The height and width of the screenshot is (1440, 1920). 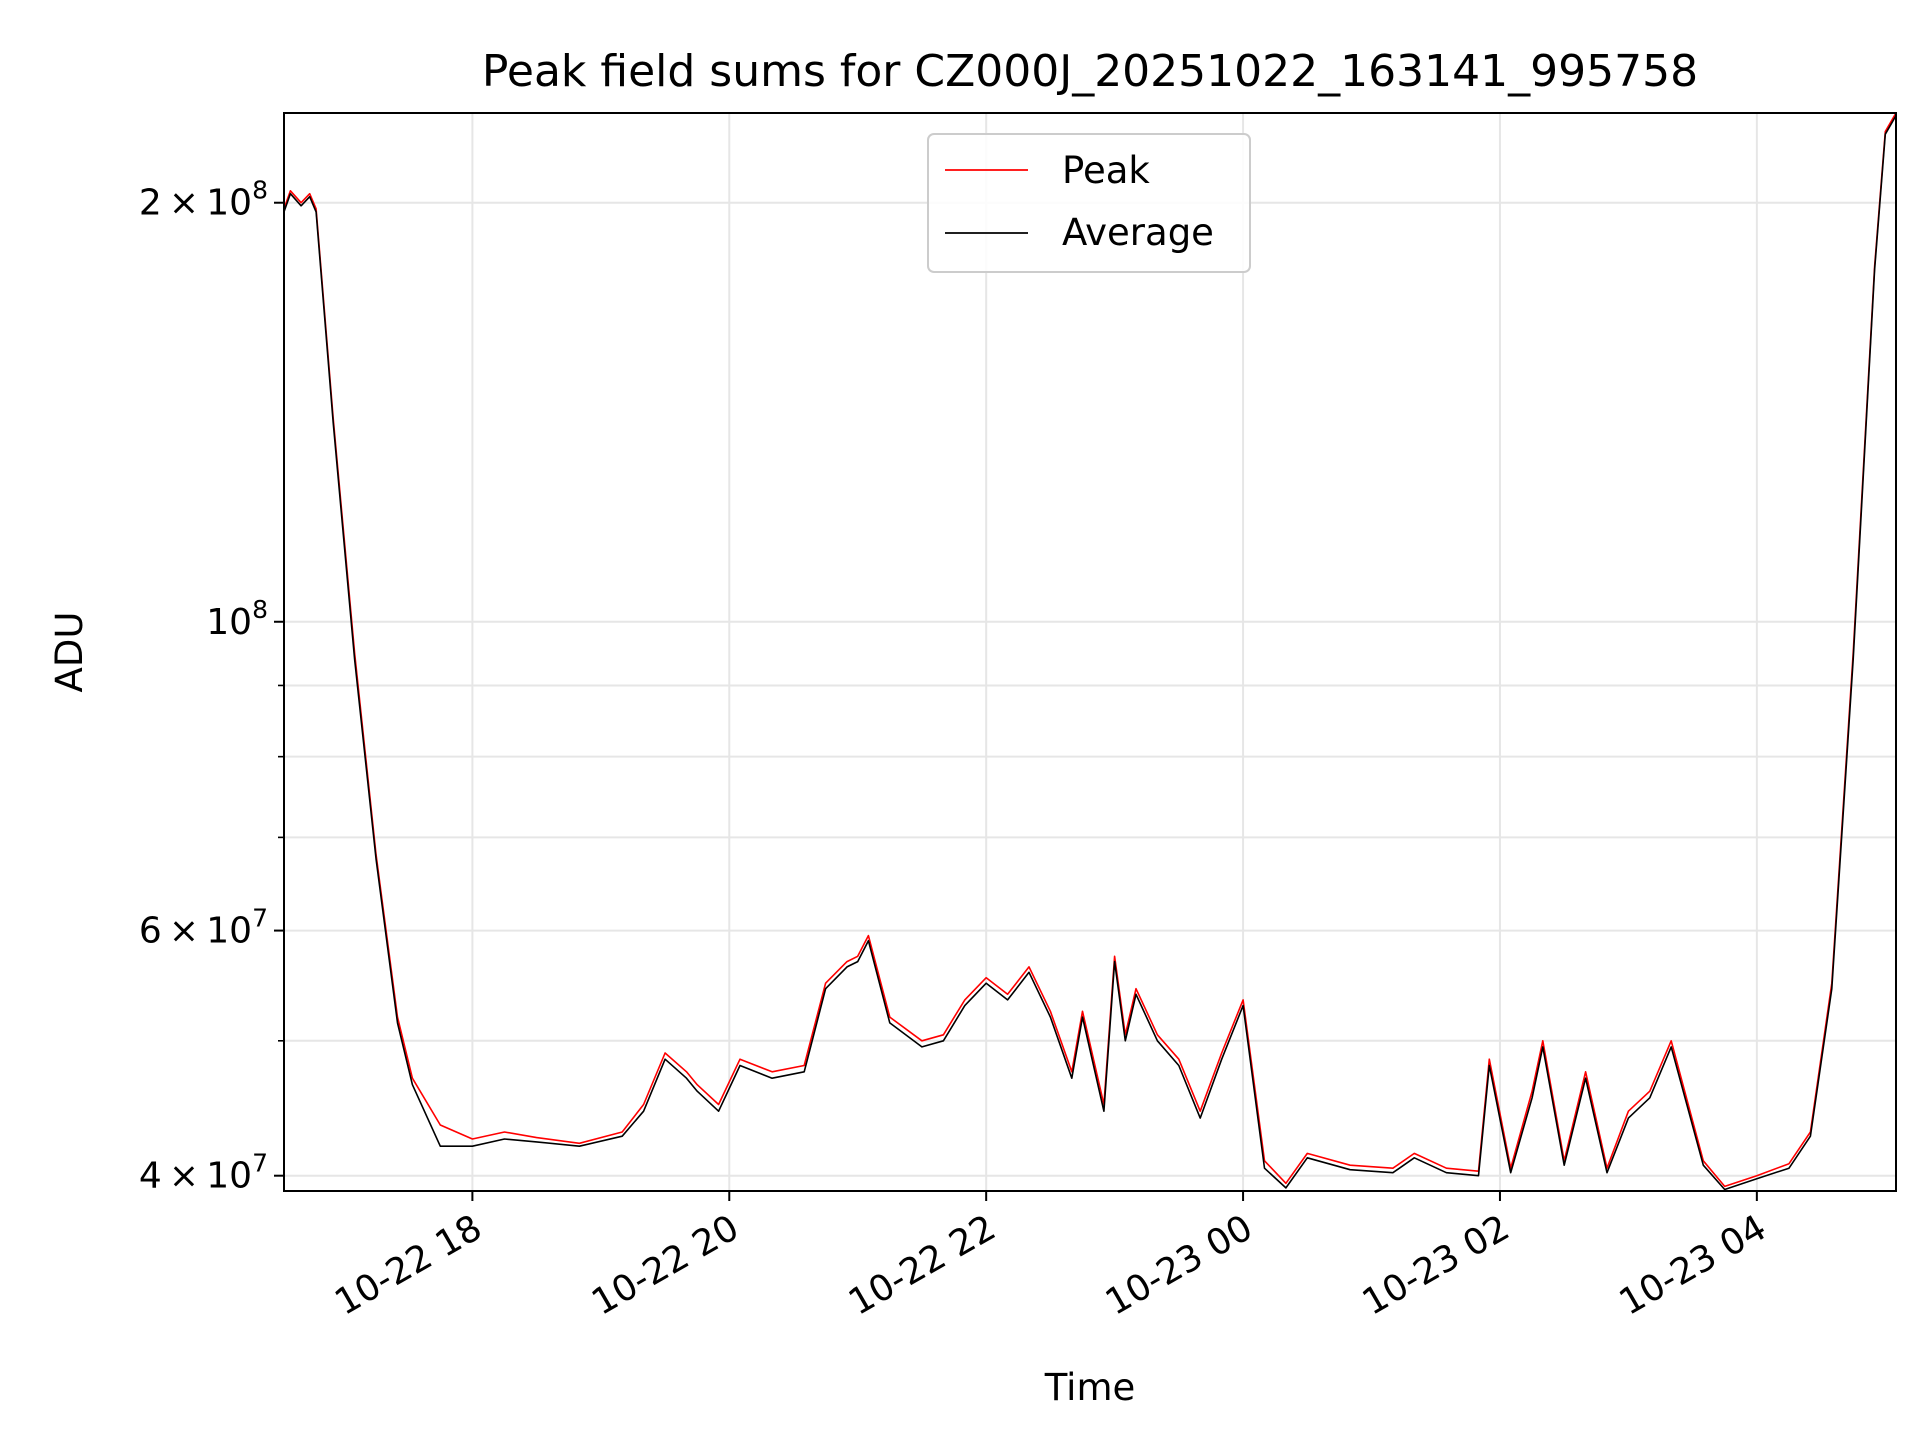 I want to click on y-tick-label: 2 × 10⁸, so click(x=203, y=200).